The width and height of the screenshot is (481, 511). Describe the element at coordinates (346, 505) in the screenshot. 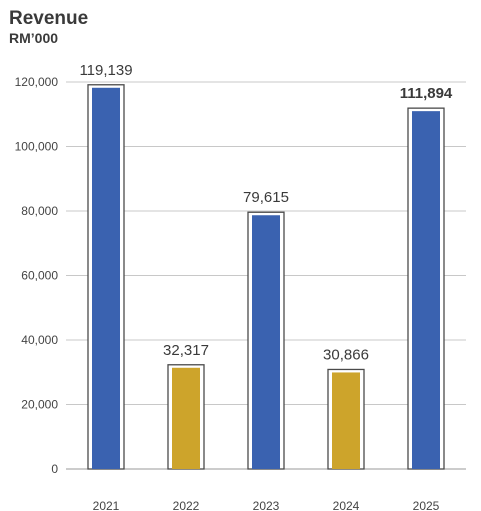

I see `x-tick-label: 2024` at that location.